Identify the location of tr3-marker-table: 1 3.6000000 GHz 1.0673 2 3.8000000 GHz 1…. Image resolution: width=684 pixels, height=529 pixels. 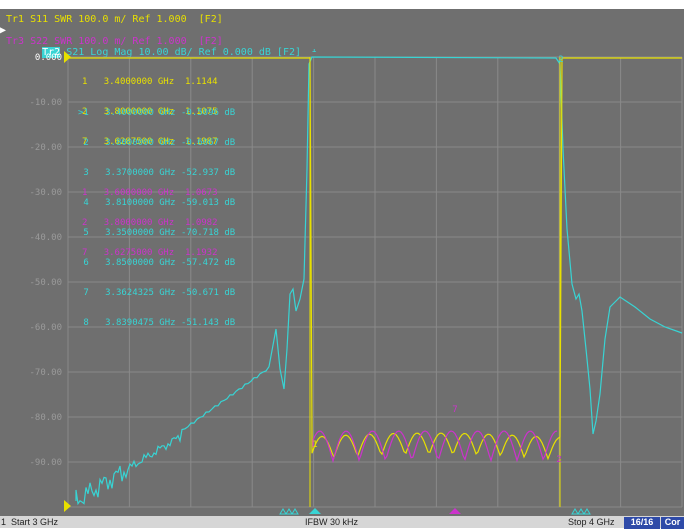
(150, 223).